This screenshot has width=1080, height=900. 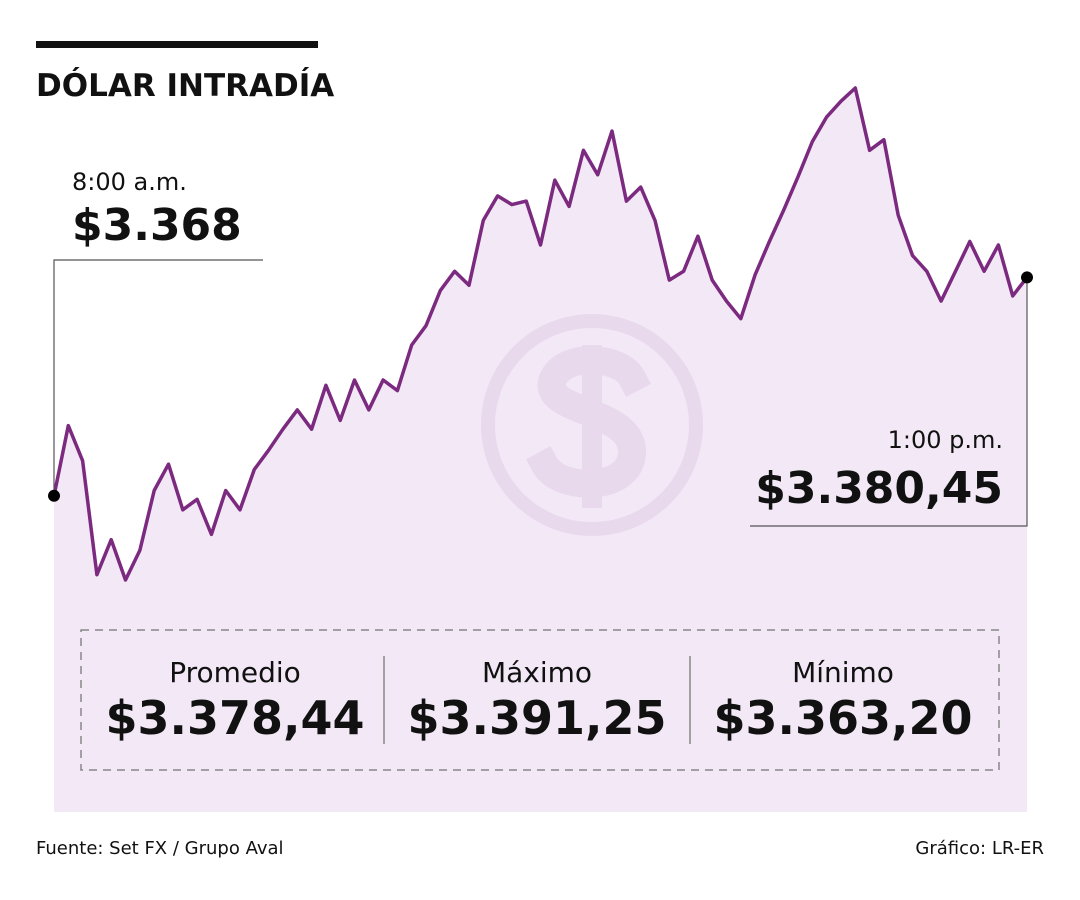 I want to click on stat-name: Mínimo, so click(x=843, y=672).